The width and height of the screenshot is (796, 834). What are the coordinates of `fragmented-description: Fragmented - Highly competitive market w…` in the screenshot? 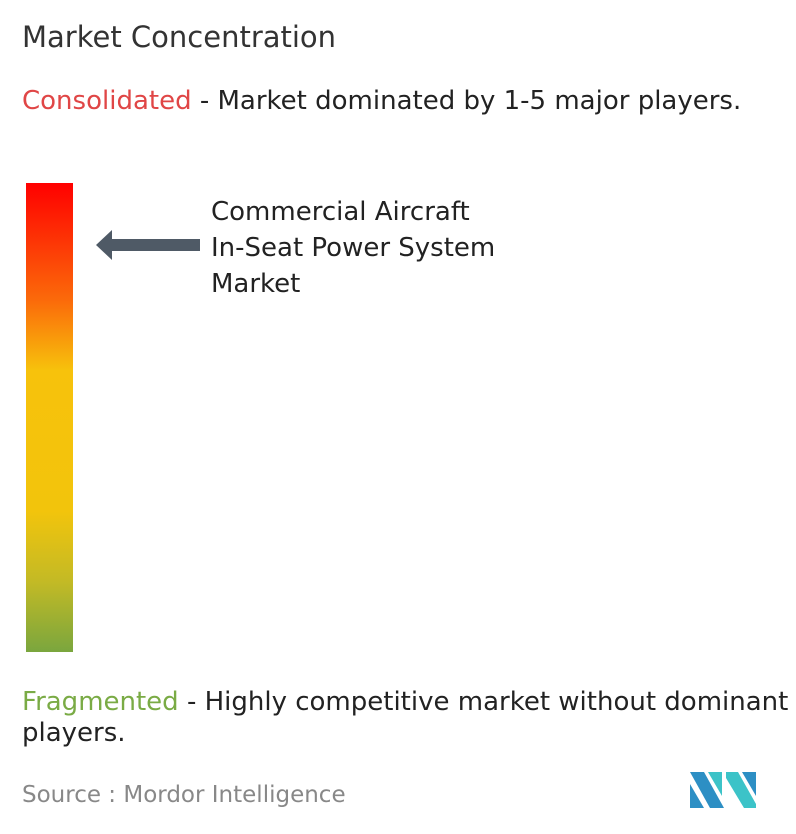 It's located at (407, 718).